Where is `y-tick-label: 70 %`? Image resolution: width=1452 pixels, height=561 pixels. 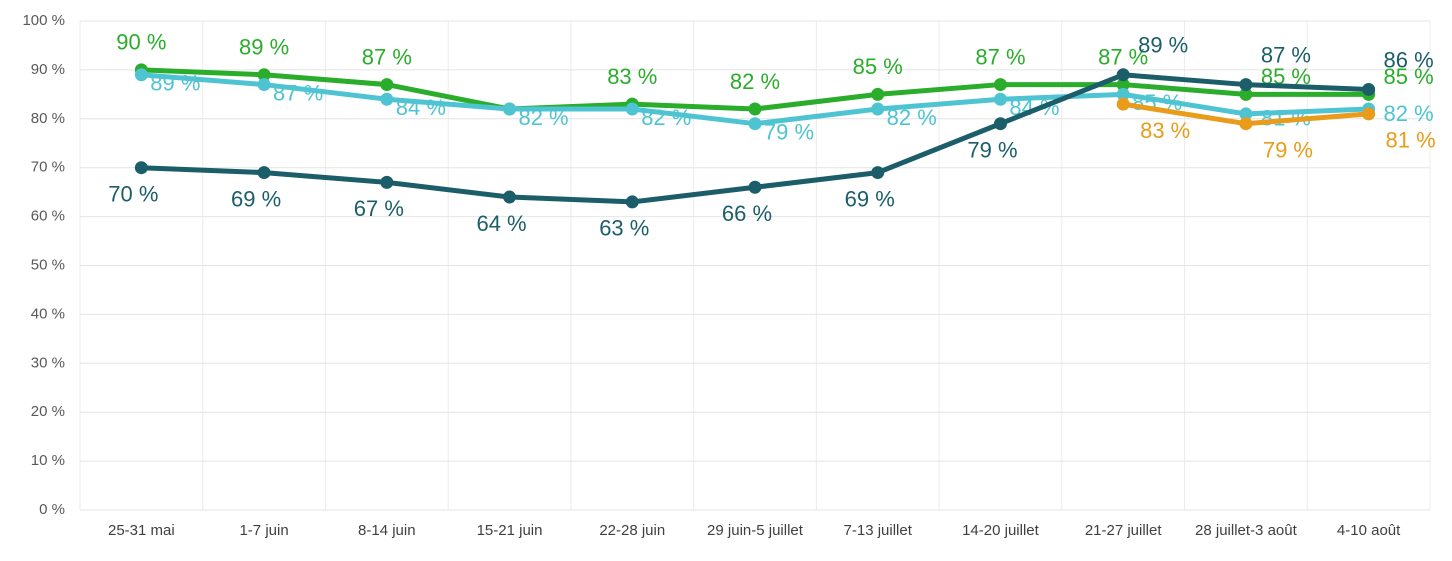 y-tick-label: 70 % is located at coordinates (48, 167).